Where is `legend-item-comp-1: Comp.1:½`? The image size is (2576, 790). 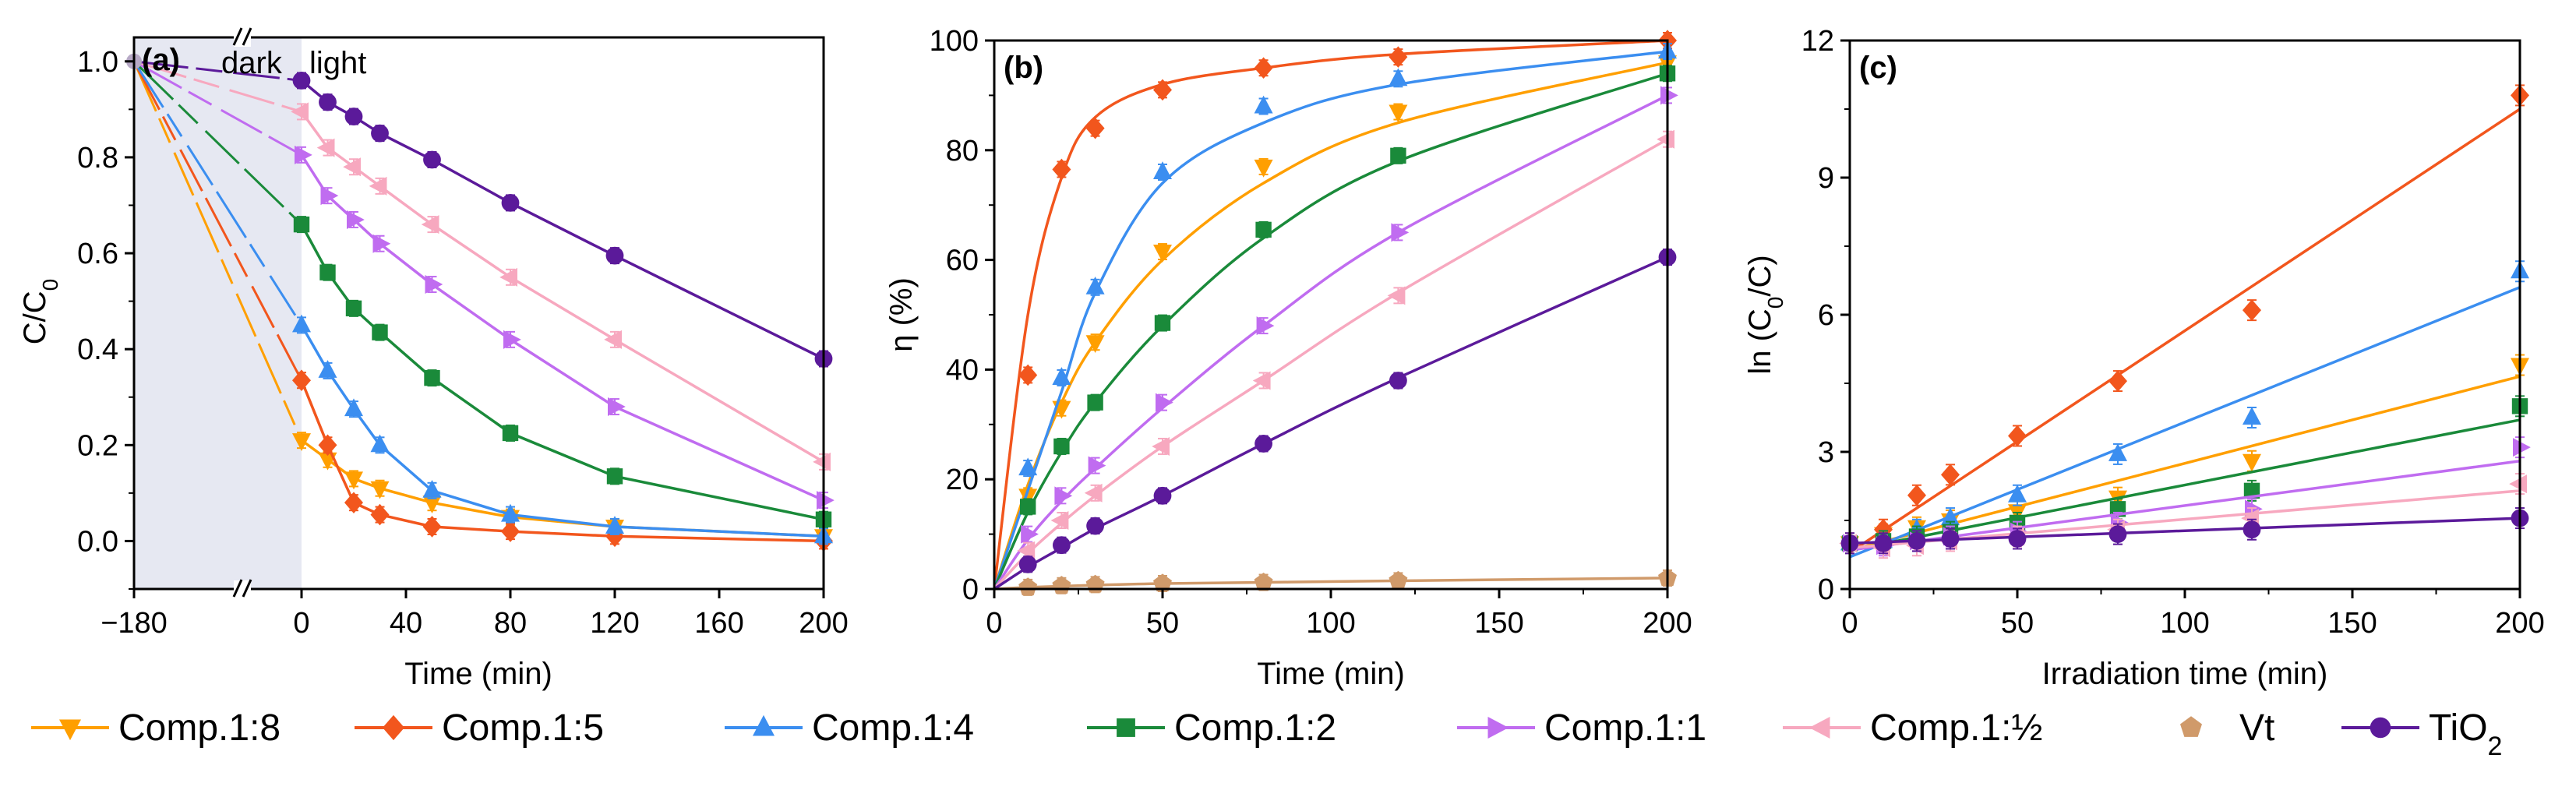
legend-item-comp-1: Comp.1:½ is located at coordinates (1912, 728).